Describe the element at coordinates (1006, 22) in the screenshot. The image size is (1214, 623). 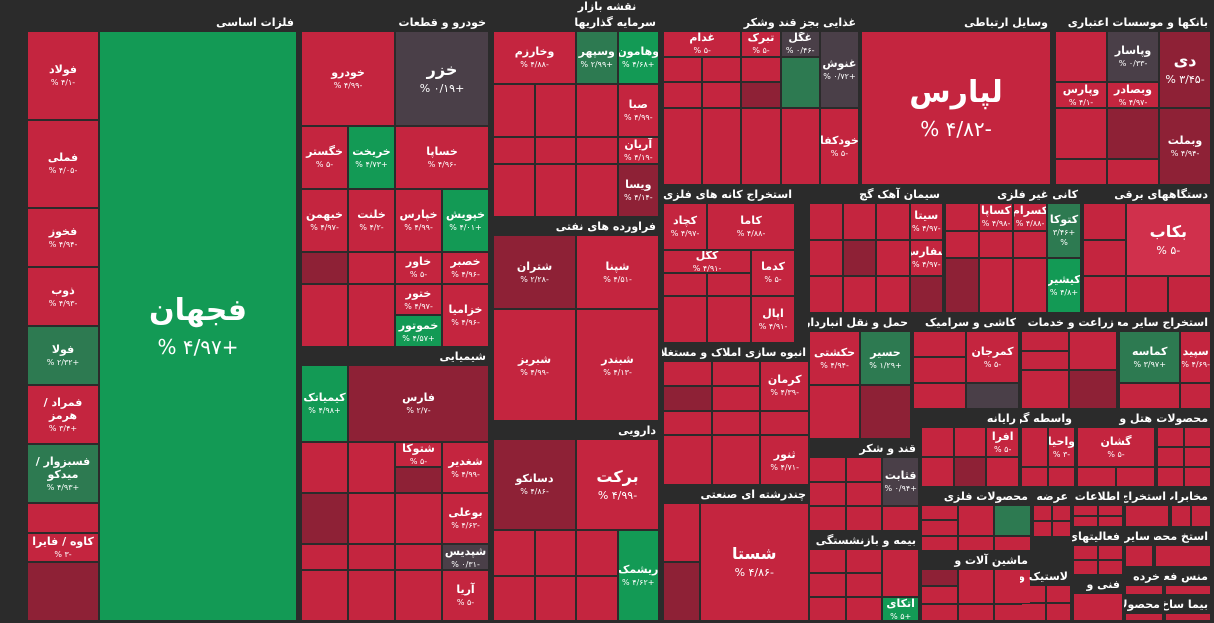
I see `sector-header: وسایل ارتباطی` at that location.